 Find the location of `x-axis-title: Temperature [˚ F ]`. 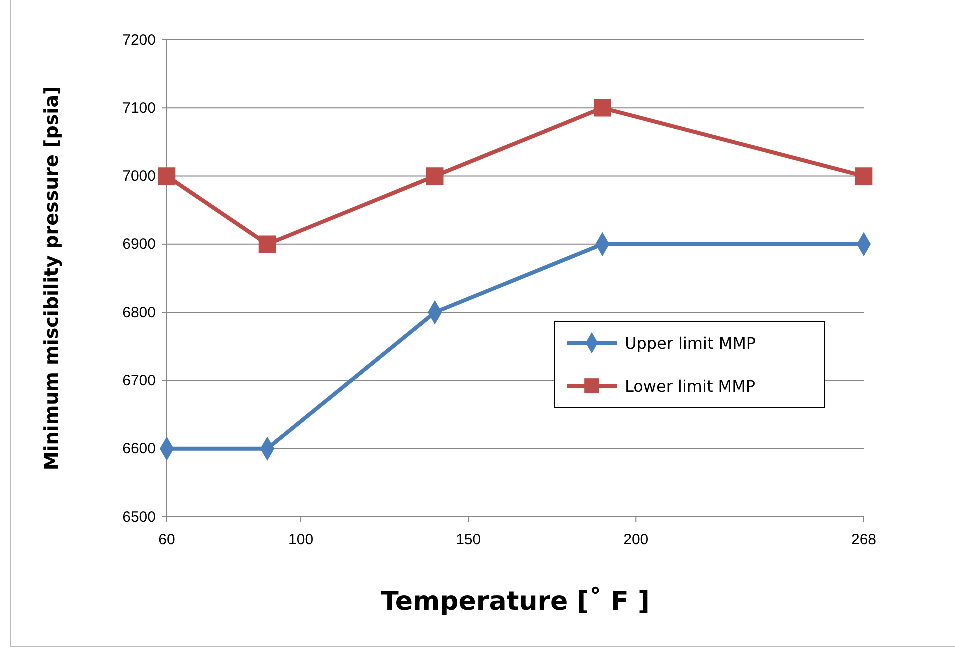

x-axis-title: Temperature [˚ F ] is located at coordinates (515, 601).